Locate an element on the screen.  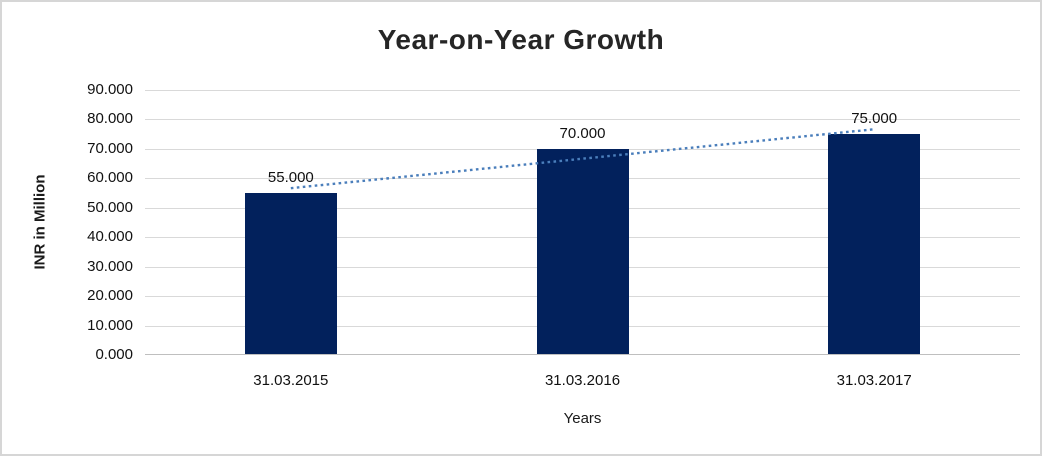
bar-31.03.2017 is located at coordinates (874, 244).